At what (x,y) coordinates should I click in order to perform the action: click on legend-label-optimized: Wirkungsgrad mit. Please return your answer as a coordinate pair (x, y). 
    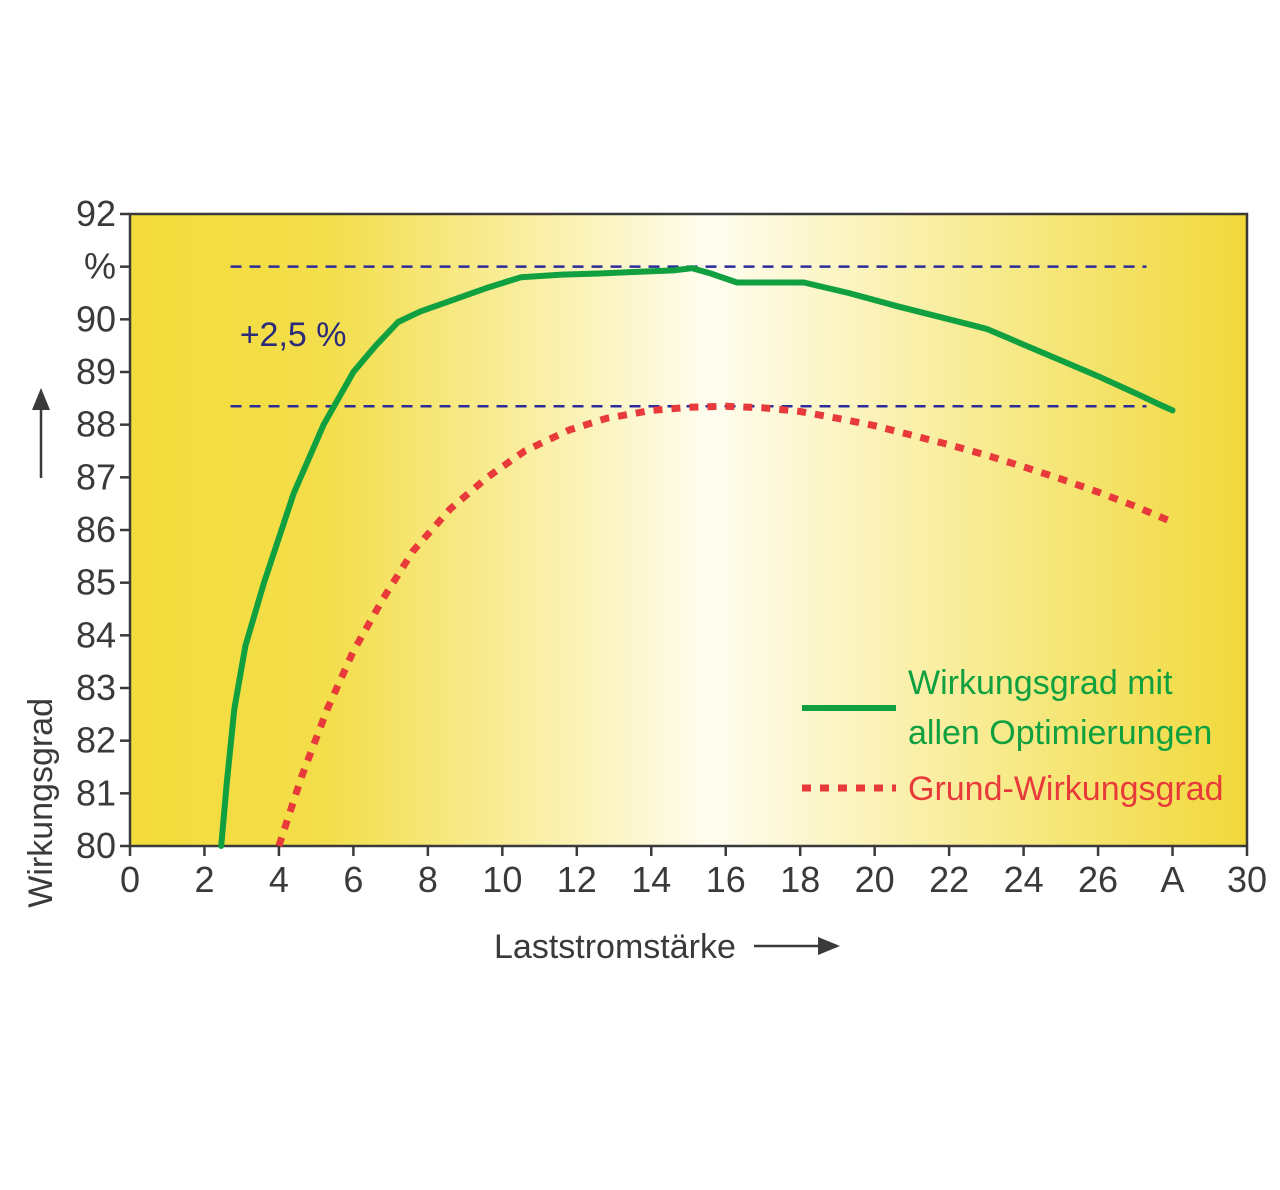
    Looking at the image, I should click on (1040, 683).